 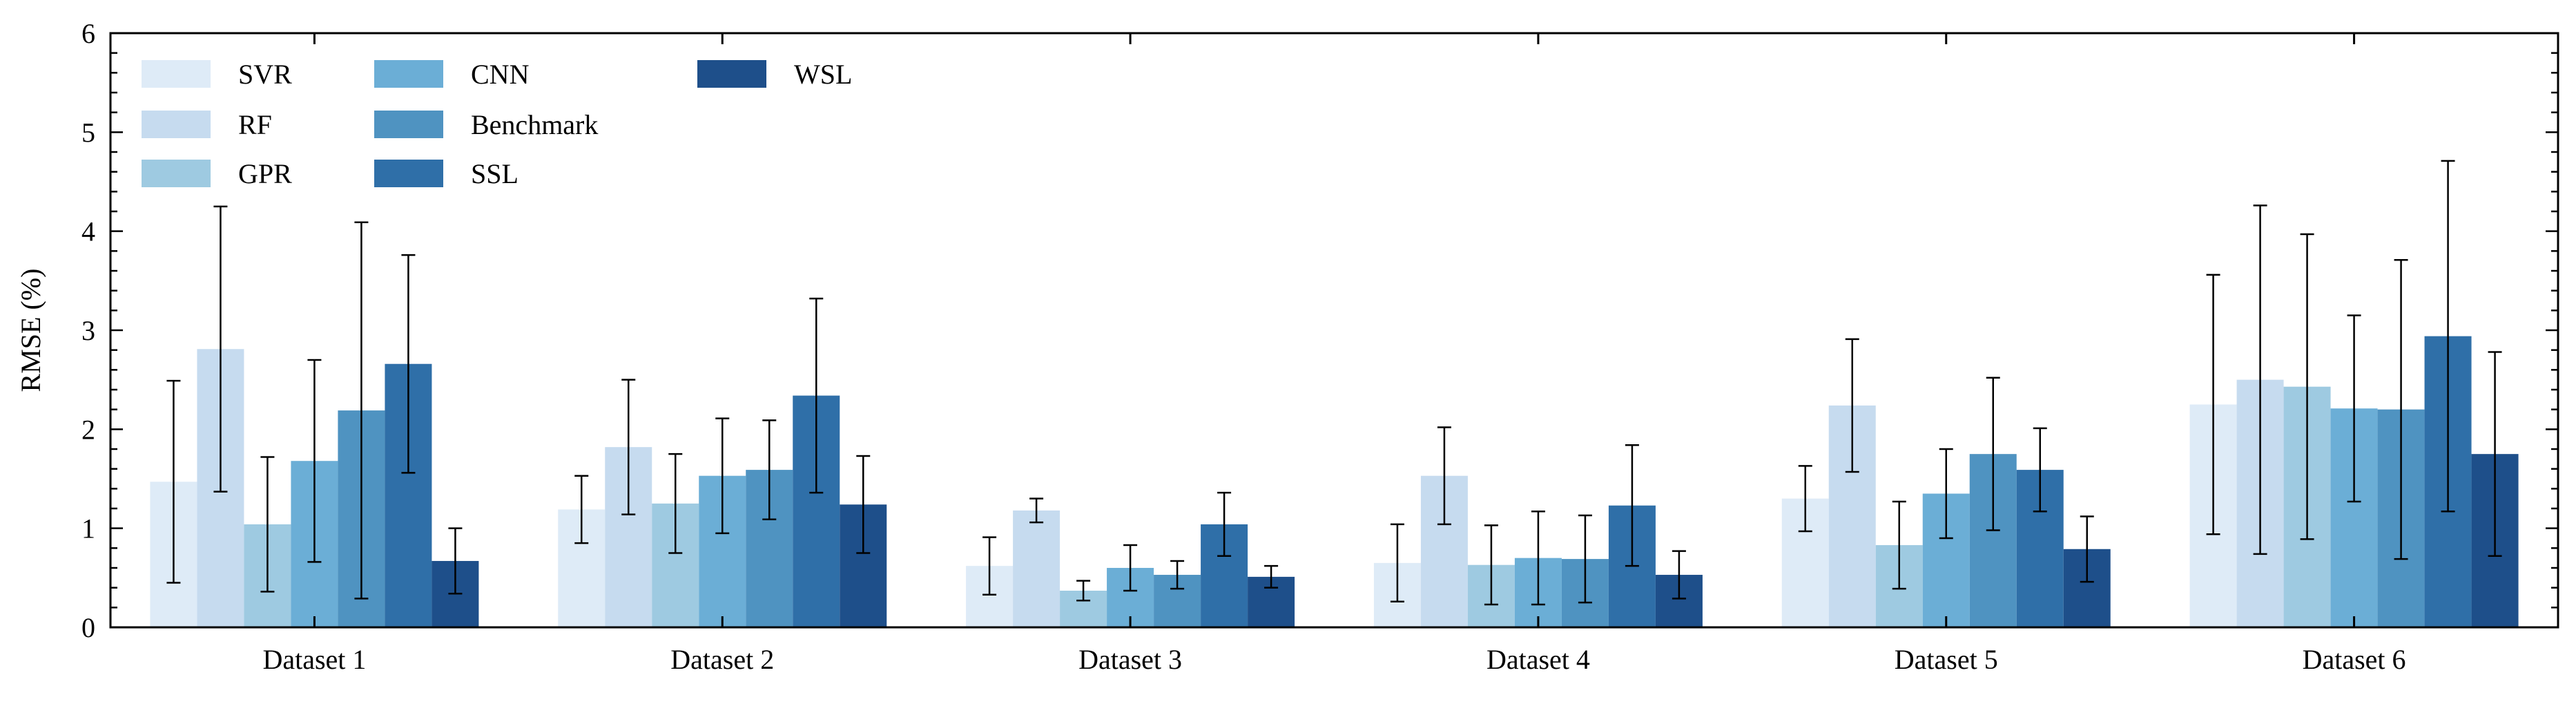 What do you see at coordinates (265, 74) in the screenshot?
I see `legend-label-svr: SVR` at bounding box center [265, 74].